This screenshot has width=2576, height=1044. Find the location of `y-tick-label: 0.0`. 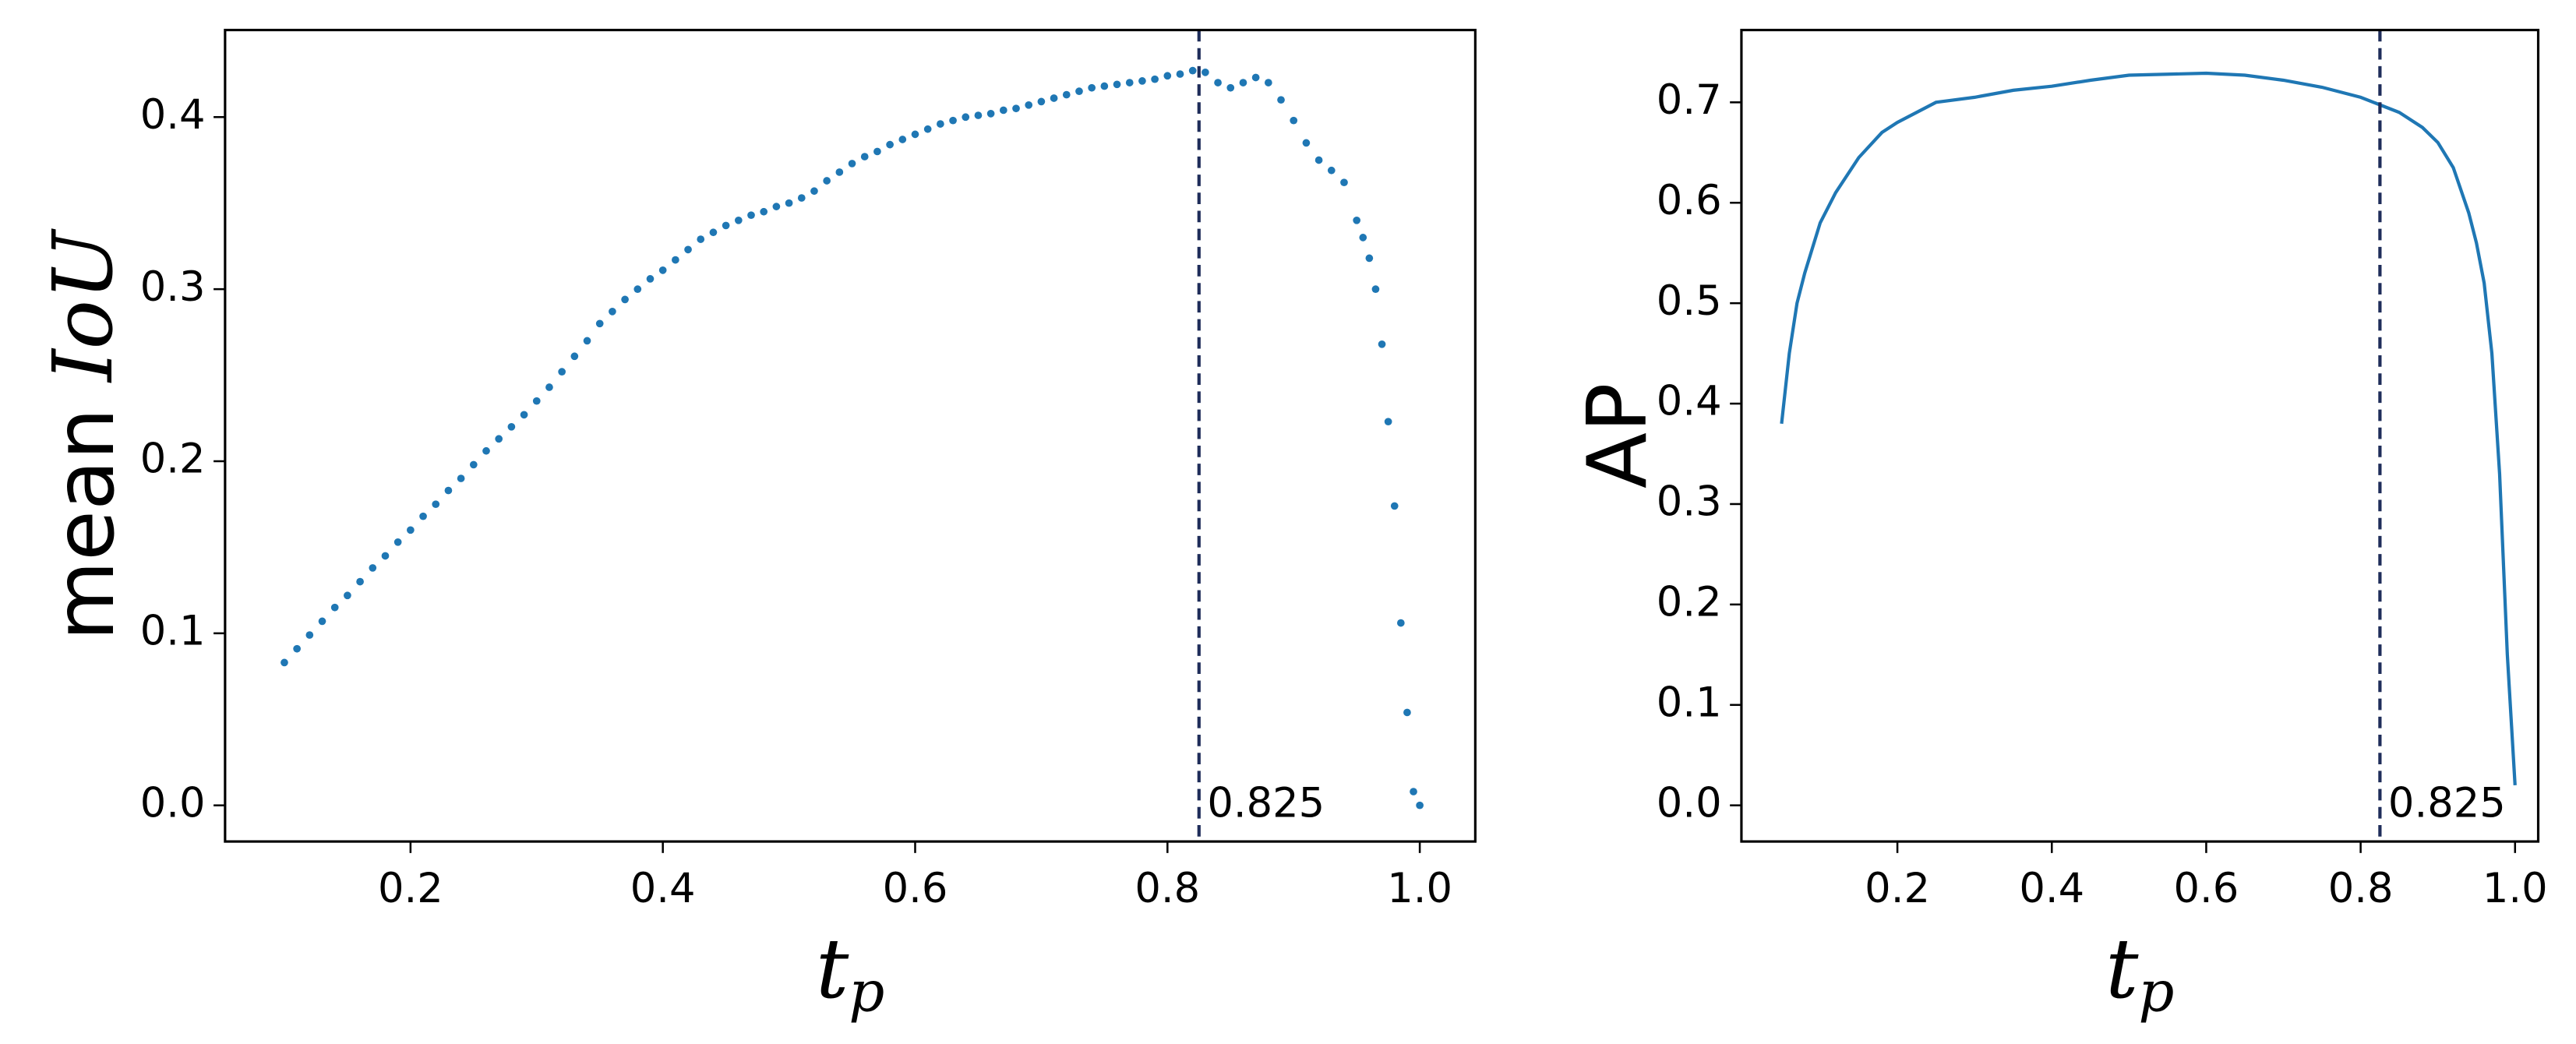

y-tick-label: 0.0 is located at coordinates (1689, 803).